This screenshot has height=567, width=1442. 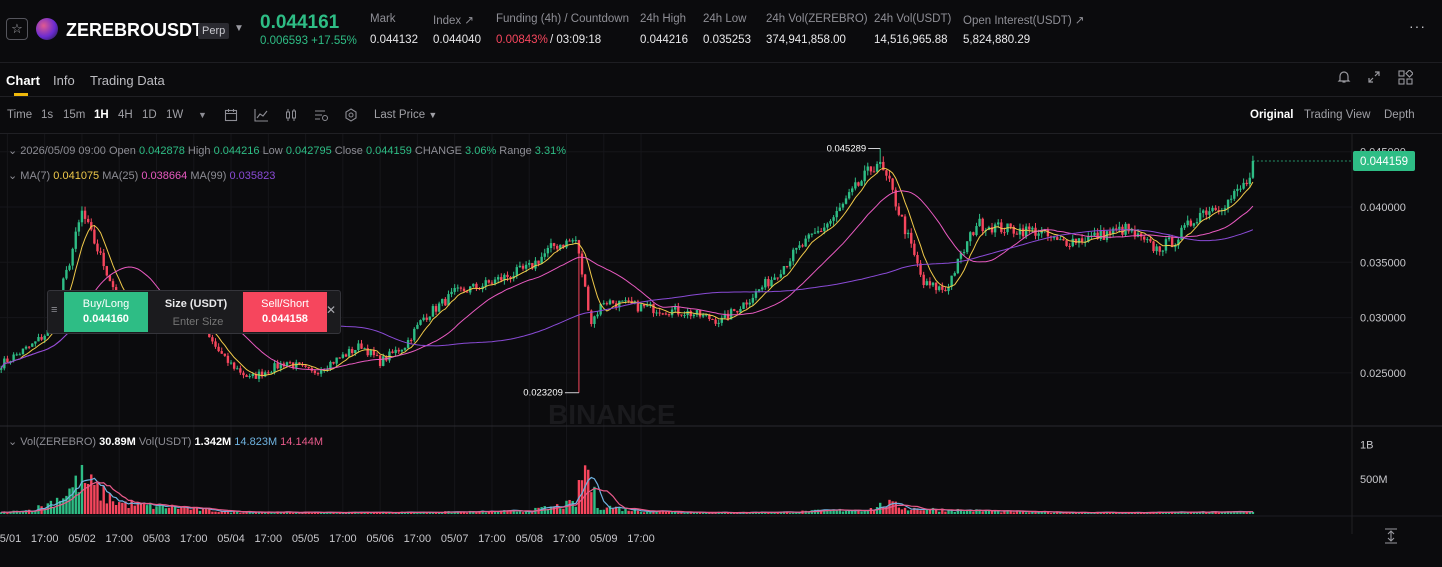 I want to click on symbol-name: ZEREBROUSDT, so click(x=135, y=30).